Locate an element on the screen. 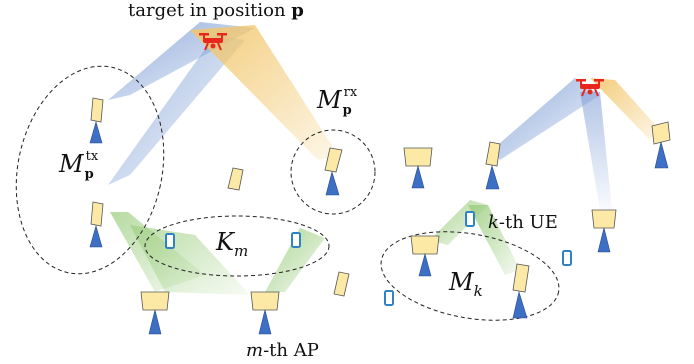 This screenshot has height=364, width=694. ap-mid-right is located at coordinates (341, 284).